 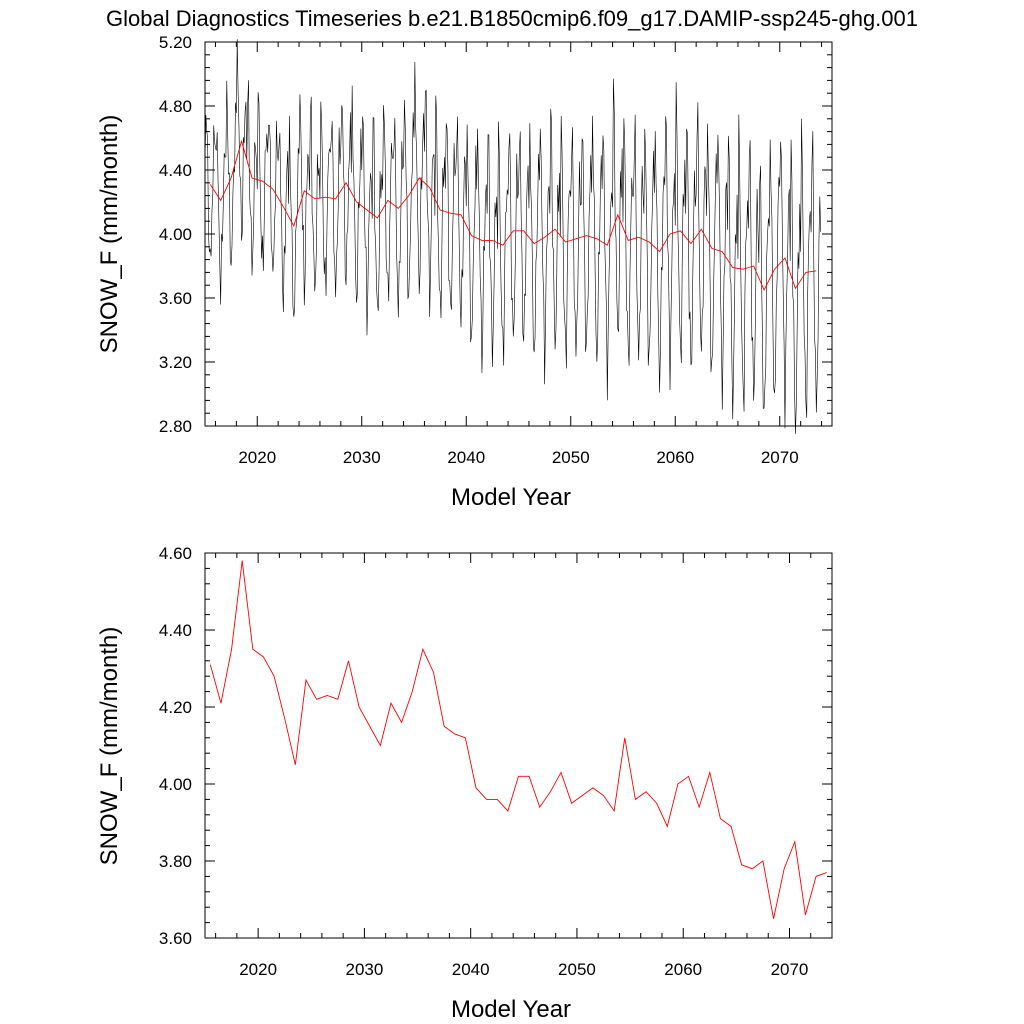 What do you see at coordinates (175, 426) in the screenshot?
I see `y-tick-label-2.80: 2.80` at bounding box center [175, 426].